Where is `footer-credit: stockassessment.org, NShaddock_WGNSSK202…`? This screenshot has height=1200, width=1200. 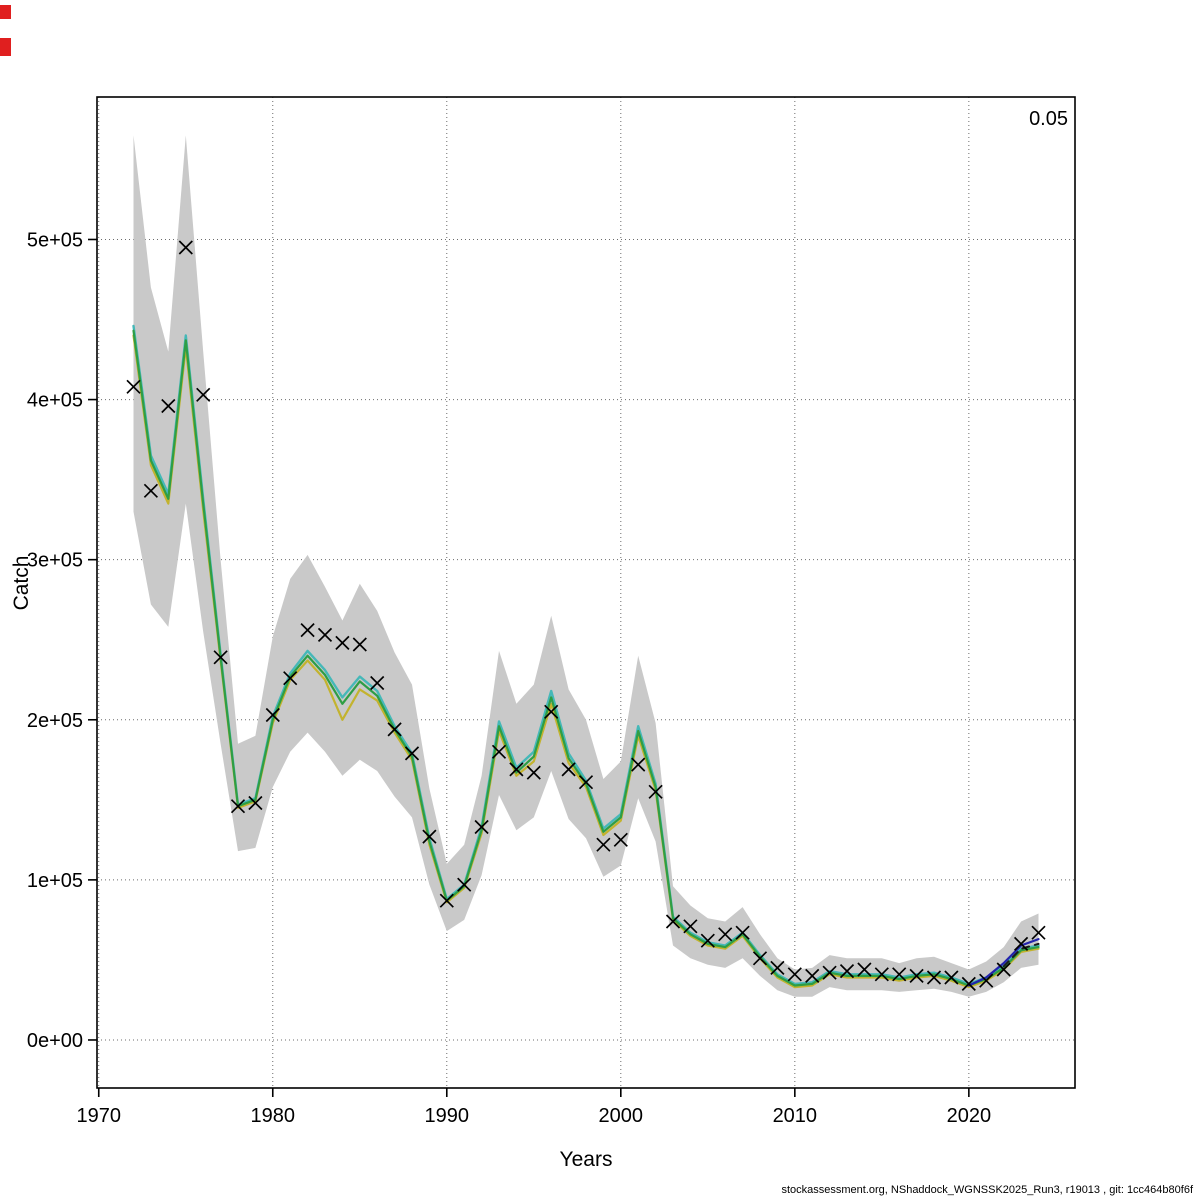 footer-credit: stockassessment.org, NShaddock_WGNSSK202… is located at coordinates (987, 1190).